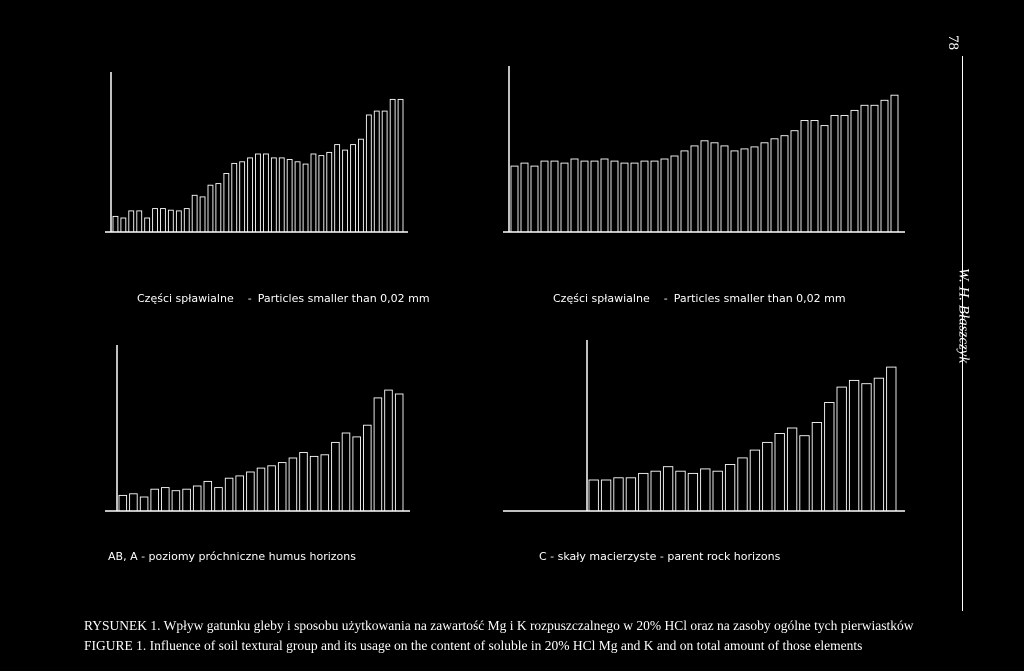 The image size is (1024, 671). Describe the element at coordinates (953, 42) in the screenshot. I see `page-number: 78` at that location.